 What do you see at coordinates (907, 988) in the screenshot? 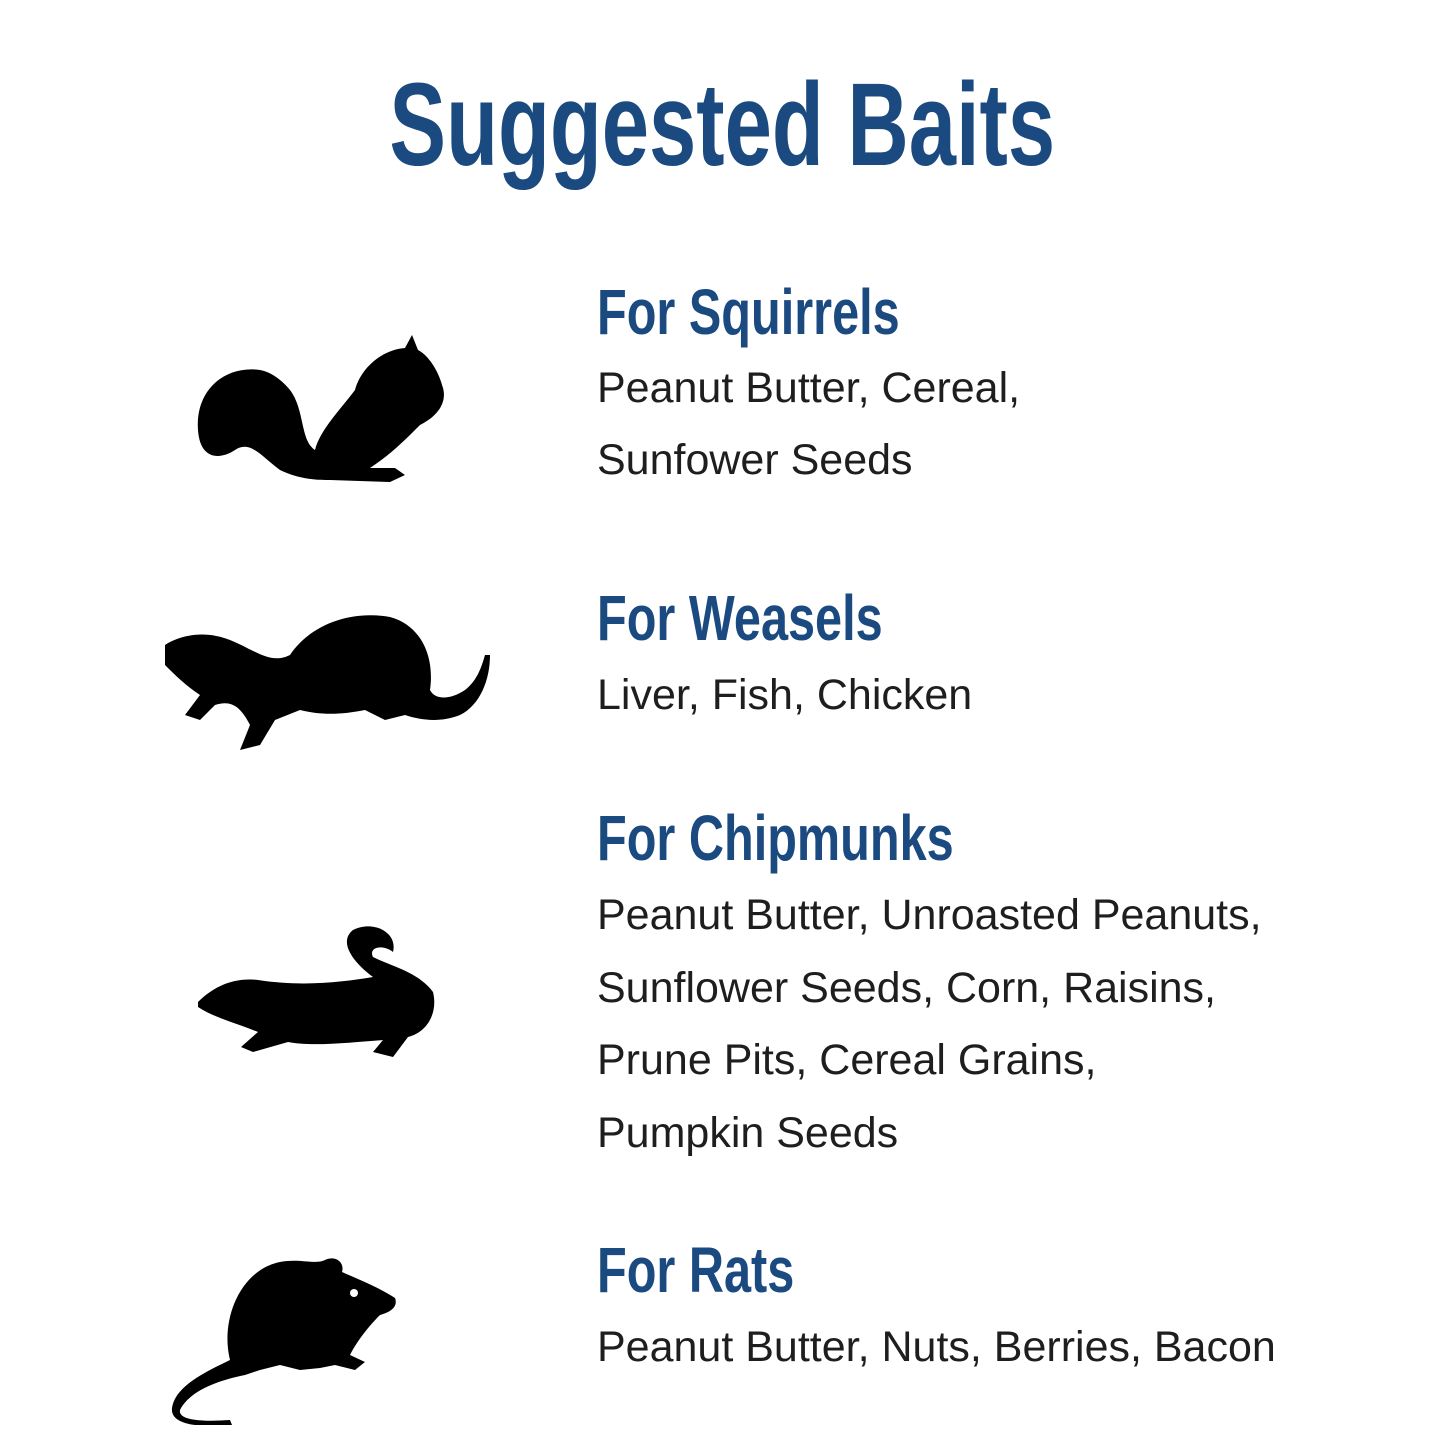
I see `bait-line: Sunflower Seeds, Corn, Raisins,` at bounding box center [907, 988].